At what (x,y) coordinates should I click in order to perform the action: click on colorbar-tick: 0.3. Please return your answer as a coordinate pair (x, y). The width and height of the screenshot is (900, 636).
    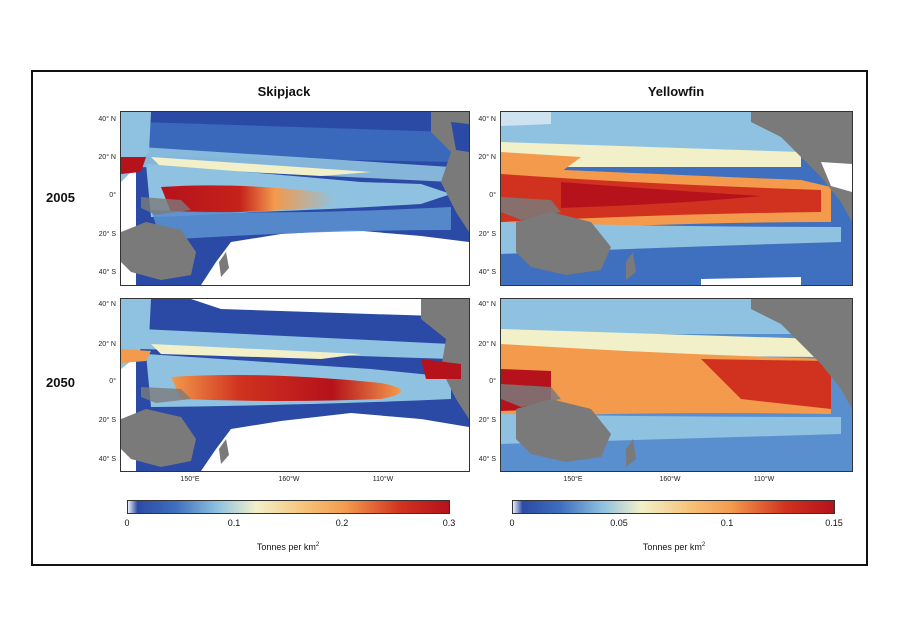
    Looking at the image, I should click on (449, 523).